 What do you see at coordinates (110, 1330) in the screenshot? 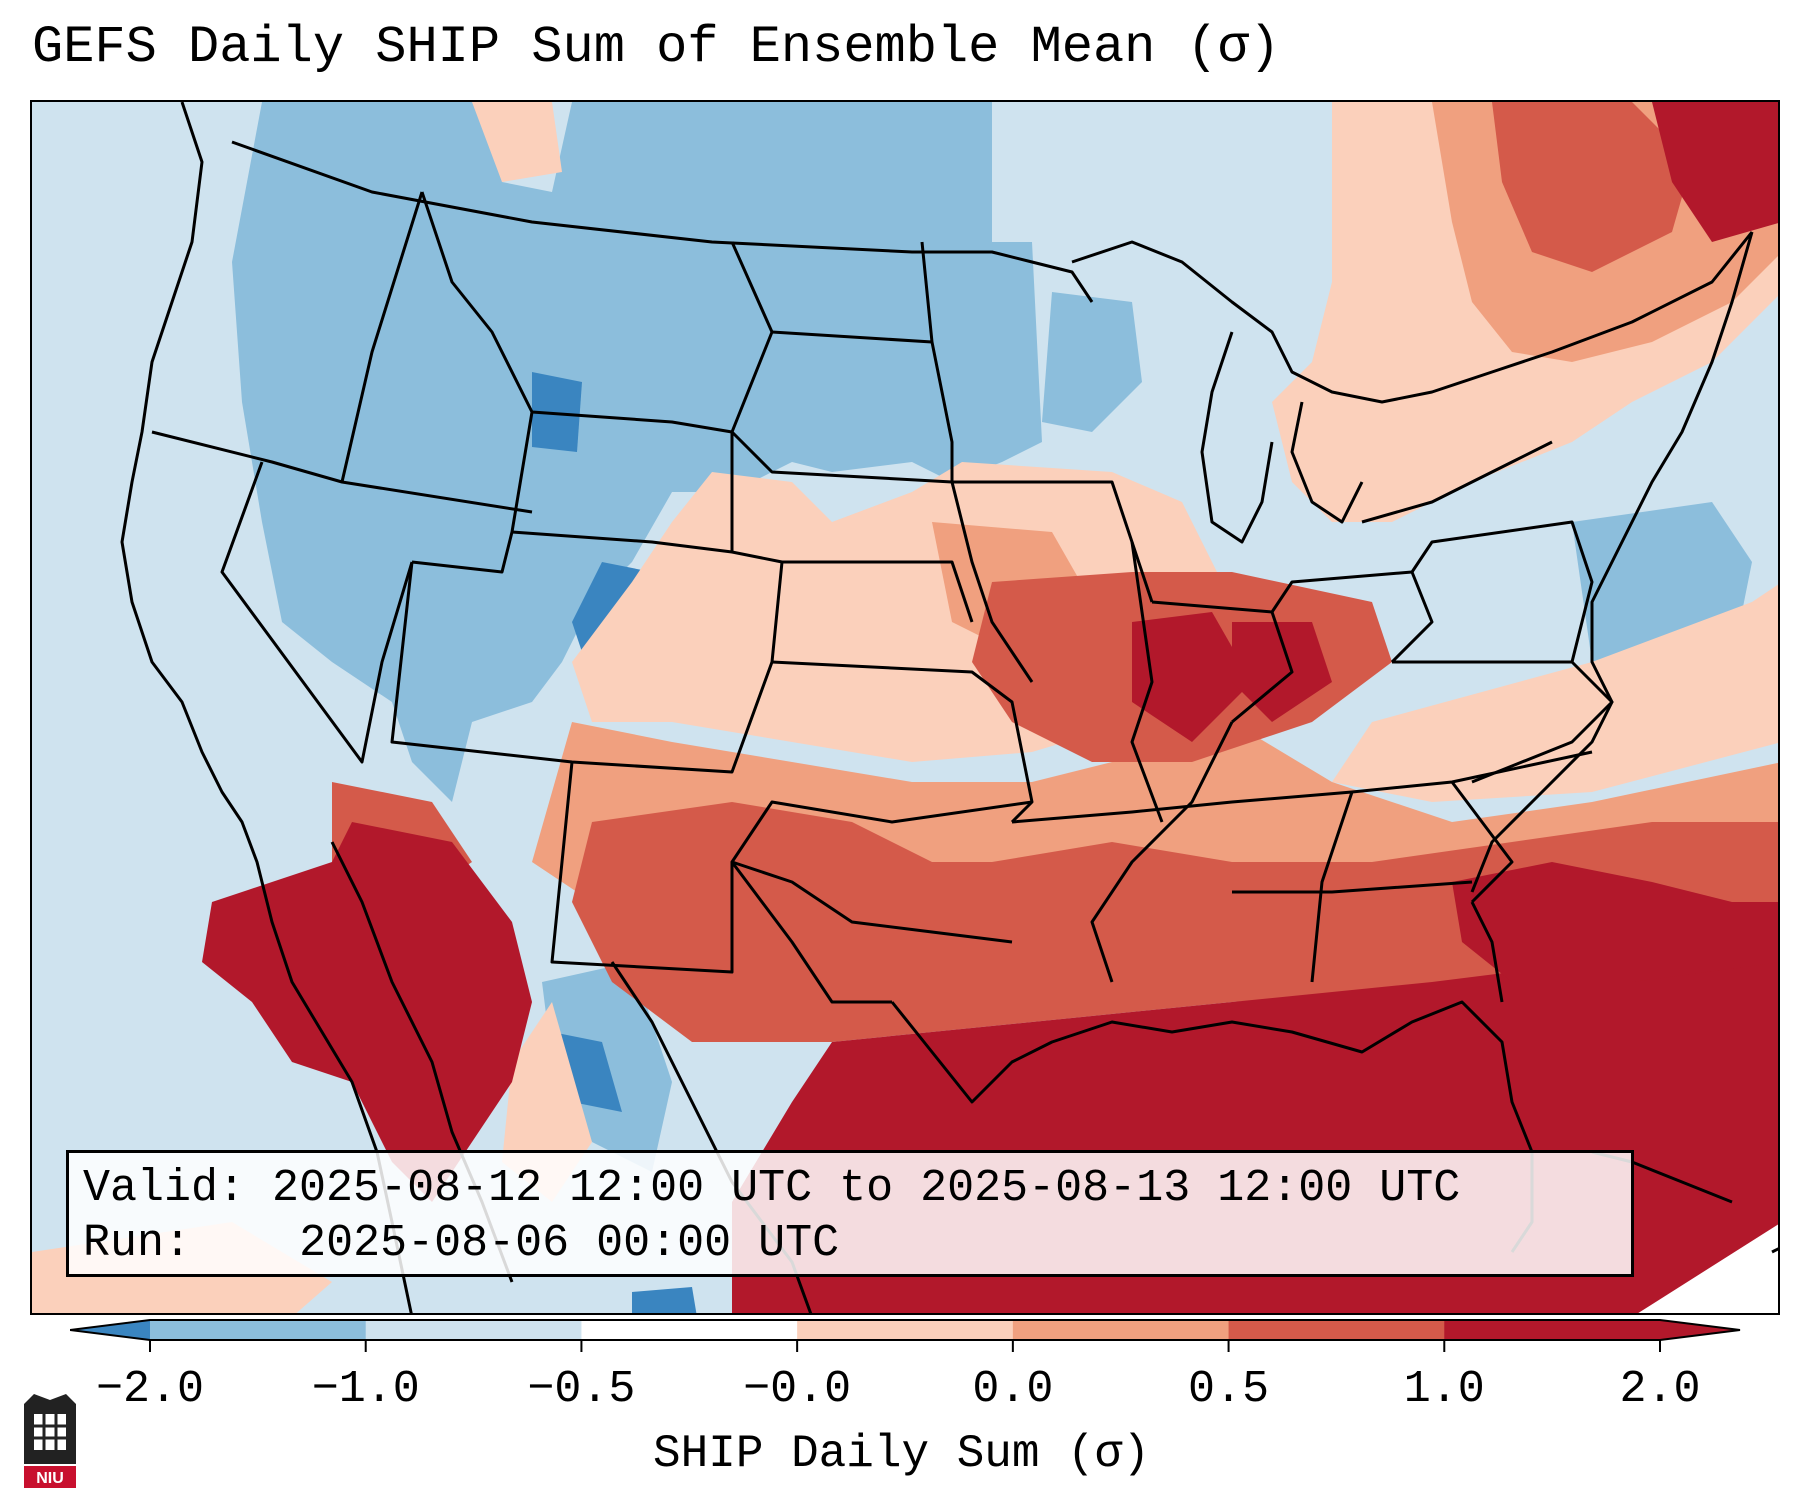
I see `colorbar-extend-low` at bounding box center [110, 1330].